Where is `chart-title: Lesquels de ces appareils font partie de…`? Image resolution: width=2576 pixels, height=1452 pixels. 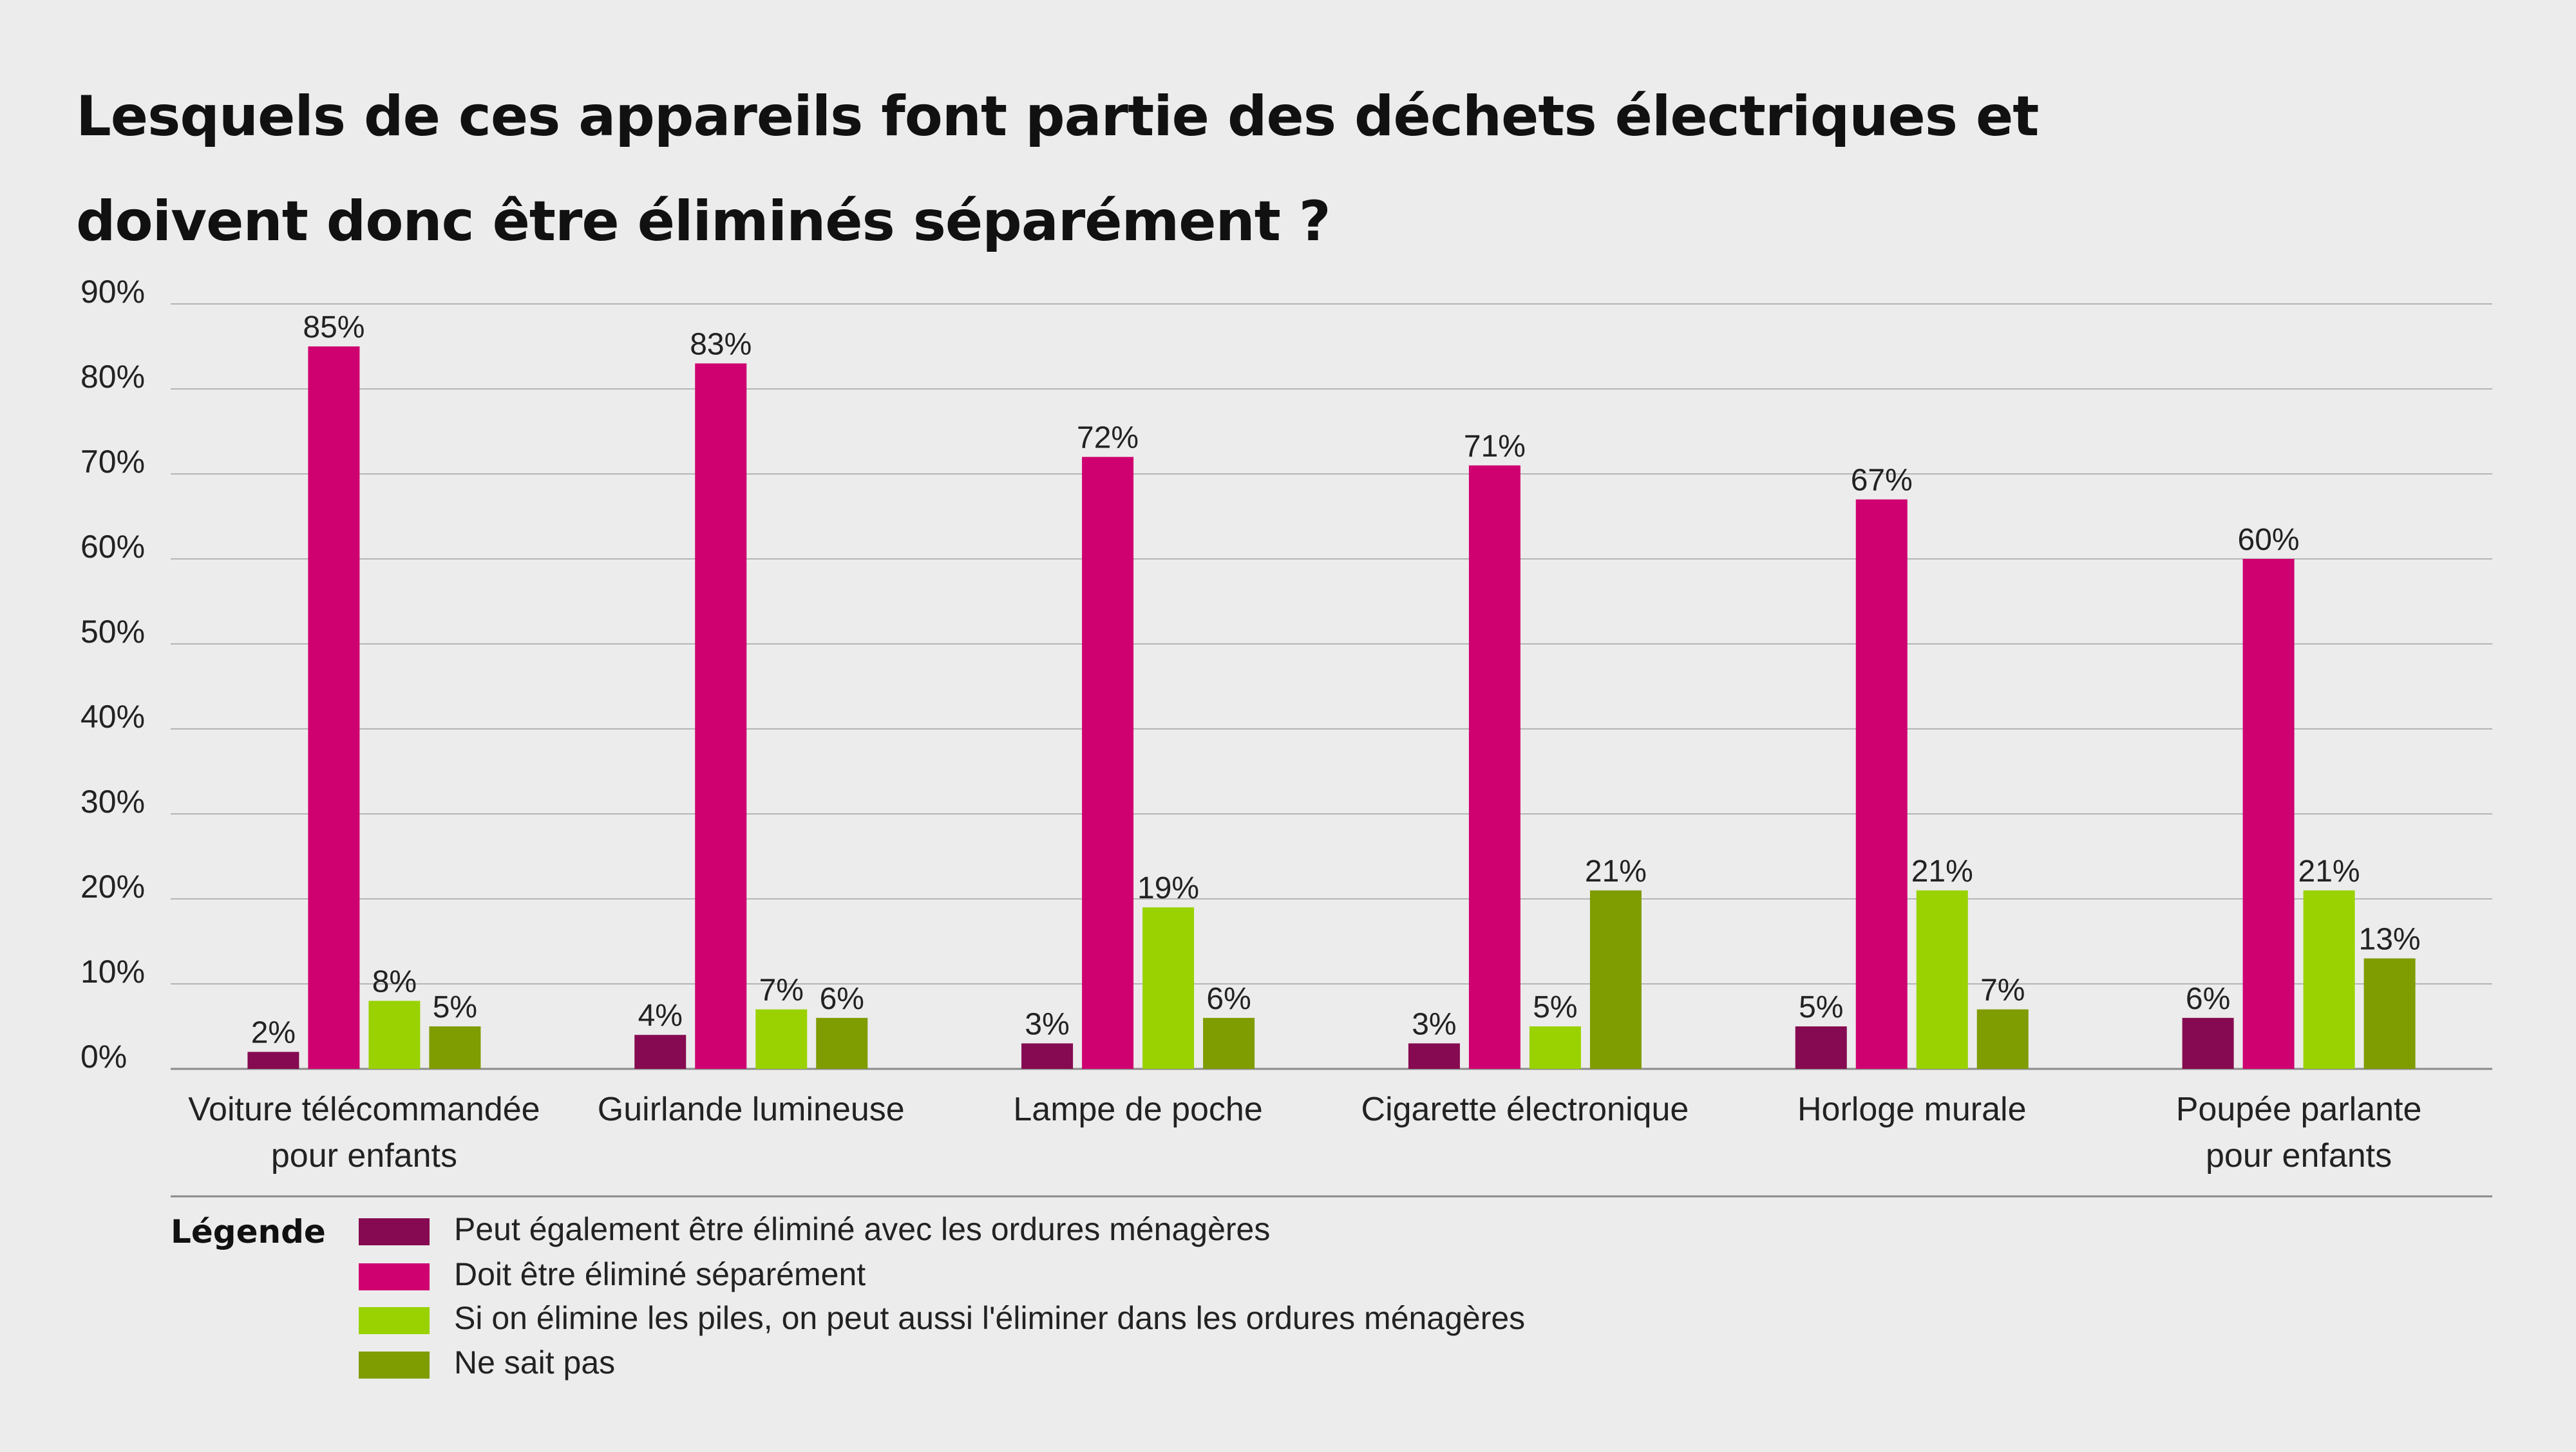 chart-title: Lesquels de ces appareils font partie de… is located at coordinates (1058, 169).